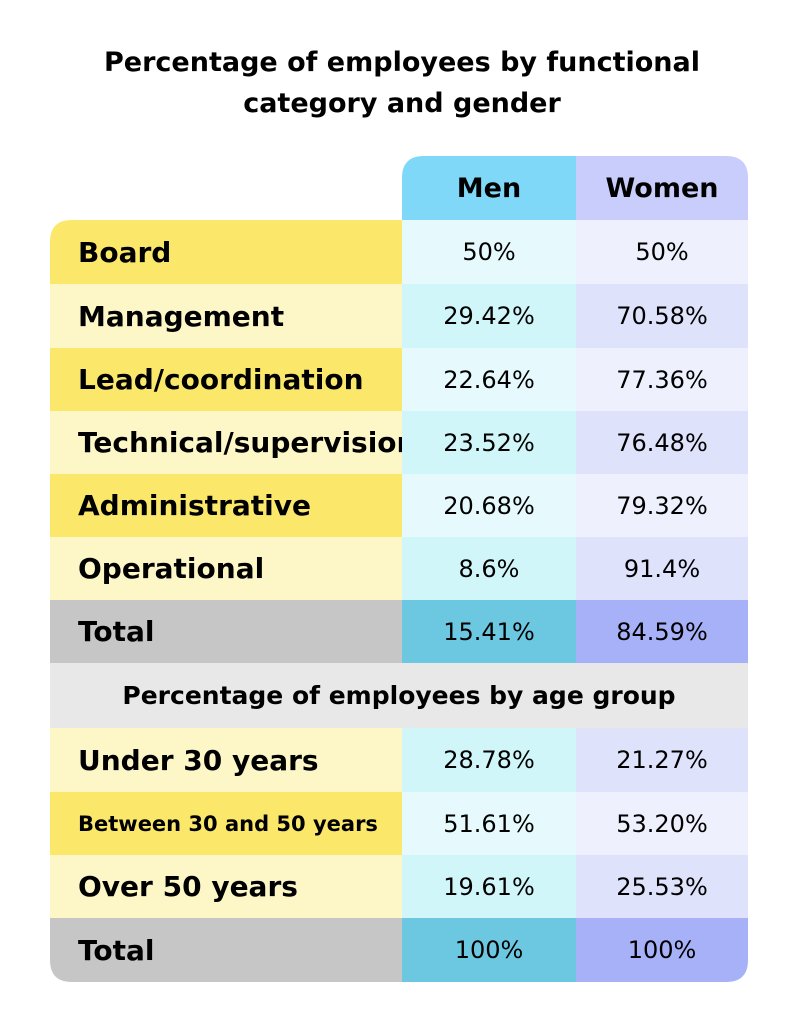 This screenshot has width=804, height=1024. I want to click on row-label-operational: Operational, so click(226, 568).